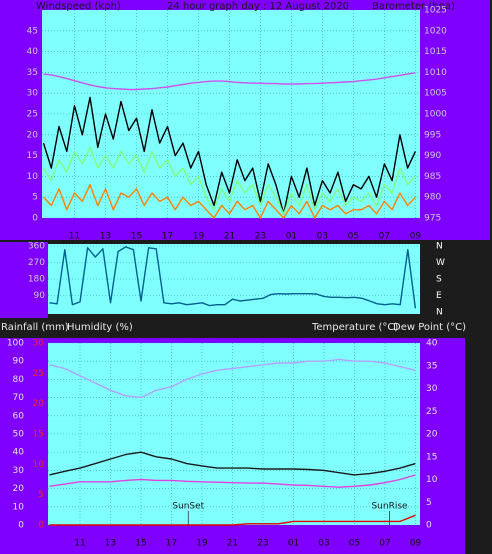 Image resolution: width=492 pixels, height=554 pixels. I want to click on y2-tick-label: 1020, so click(435, 31).